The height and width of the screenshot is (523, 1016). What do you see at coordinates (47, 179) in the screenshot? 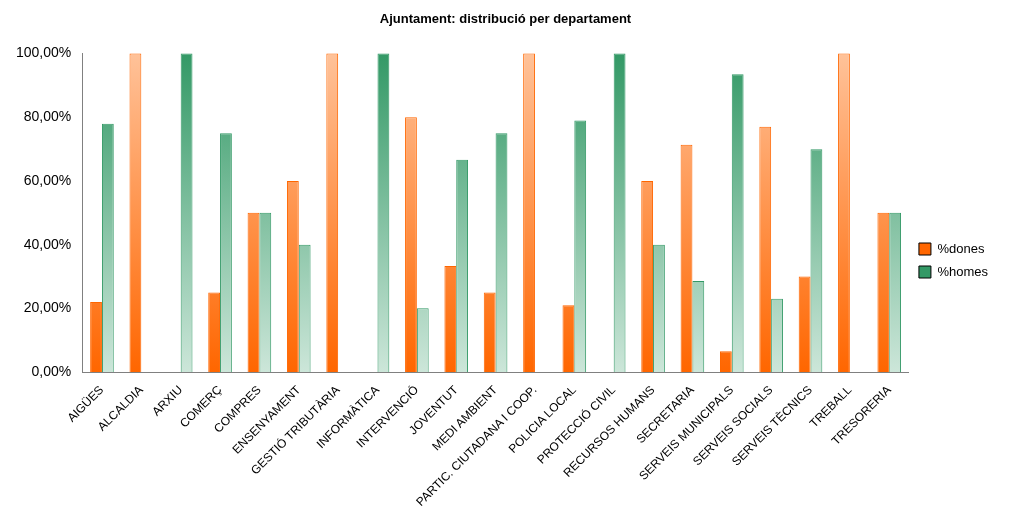
I see `y-tick-label: 60,00%` at bounding box center [47, 179].